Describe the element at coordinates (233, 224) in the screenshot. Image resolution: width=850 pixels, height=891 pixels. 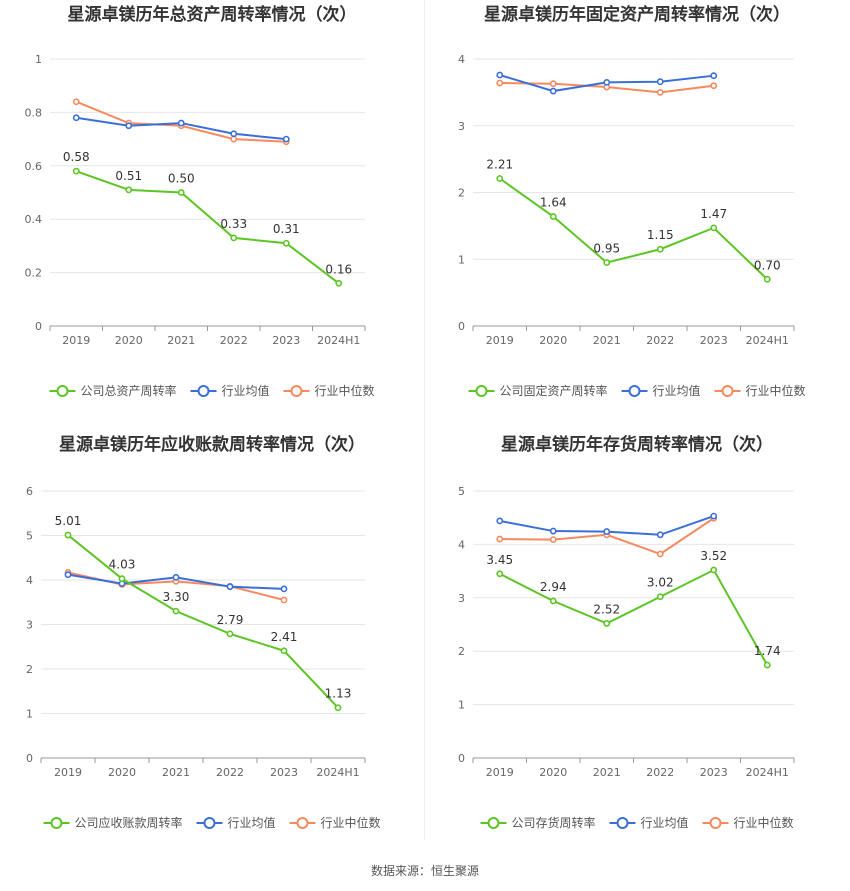
I see `data-label: 0.33` at that location.